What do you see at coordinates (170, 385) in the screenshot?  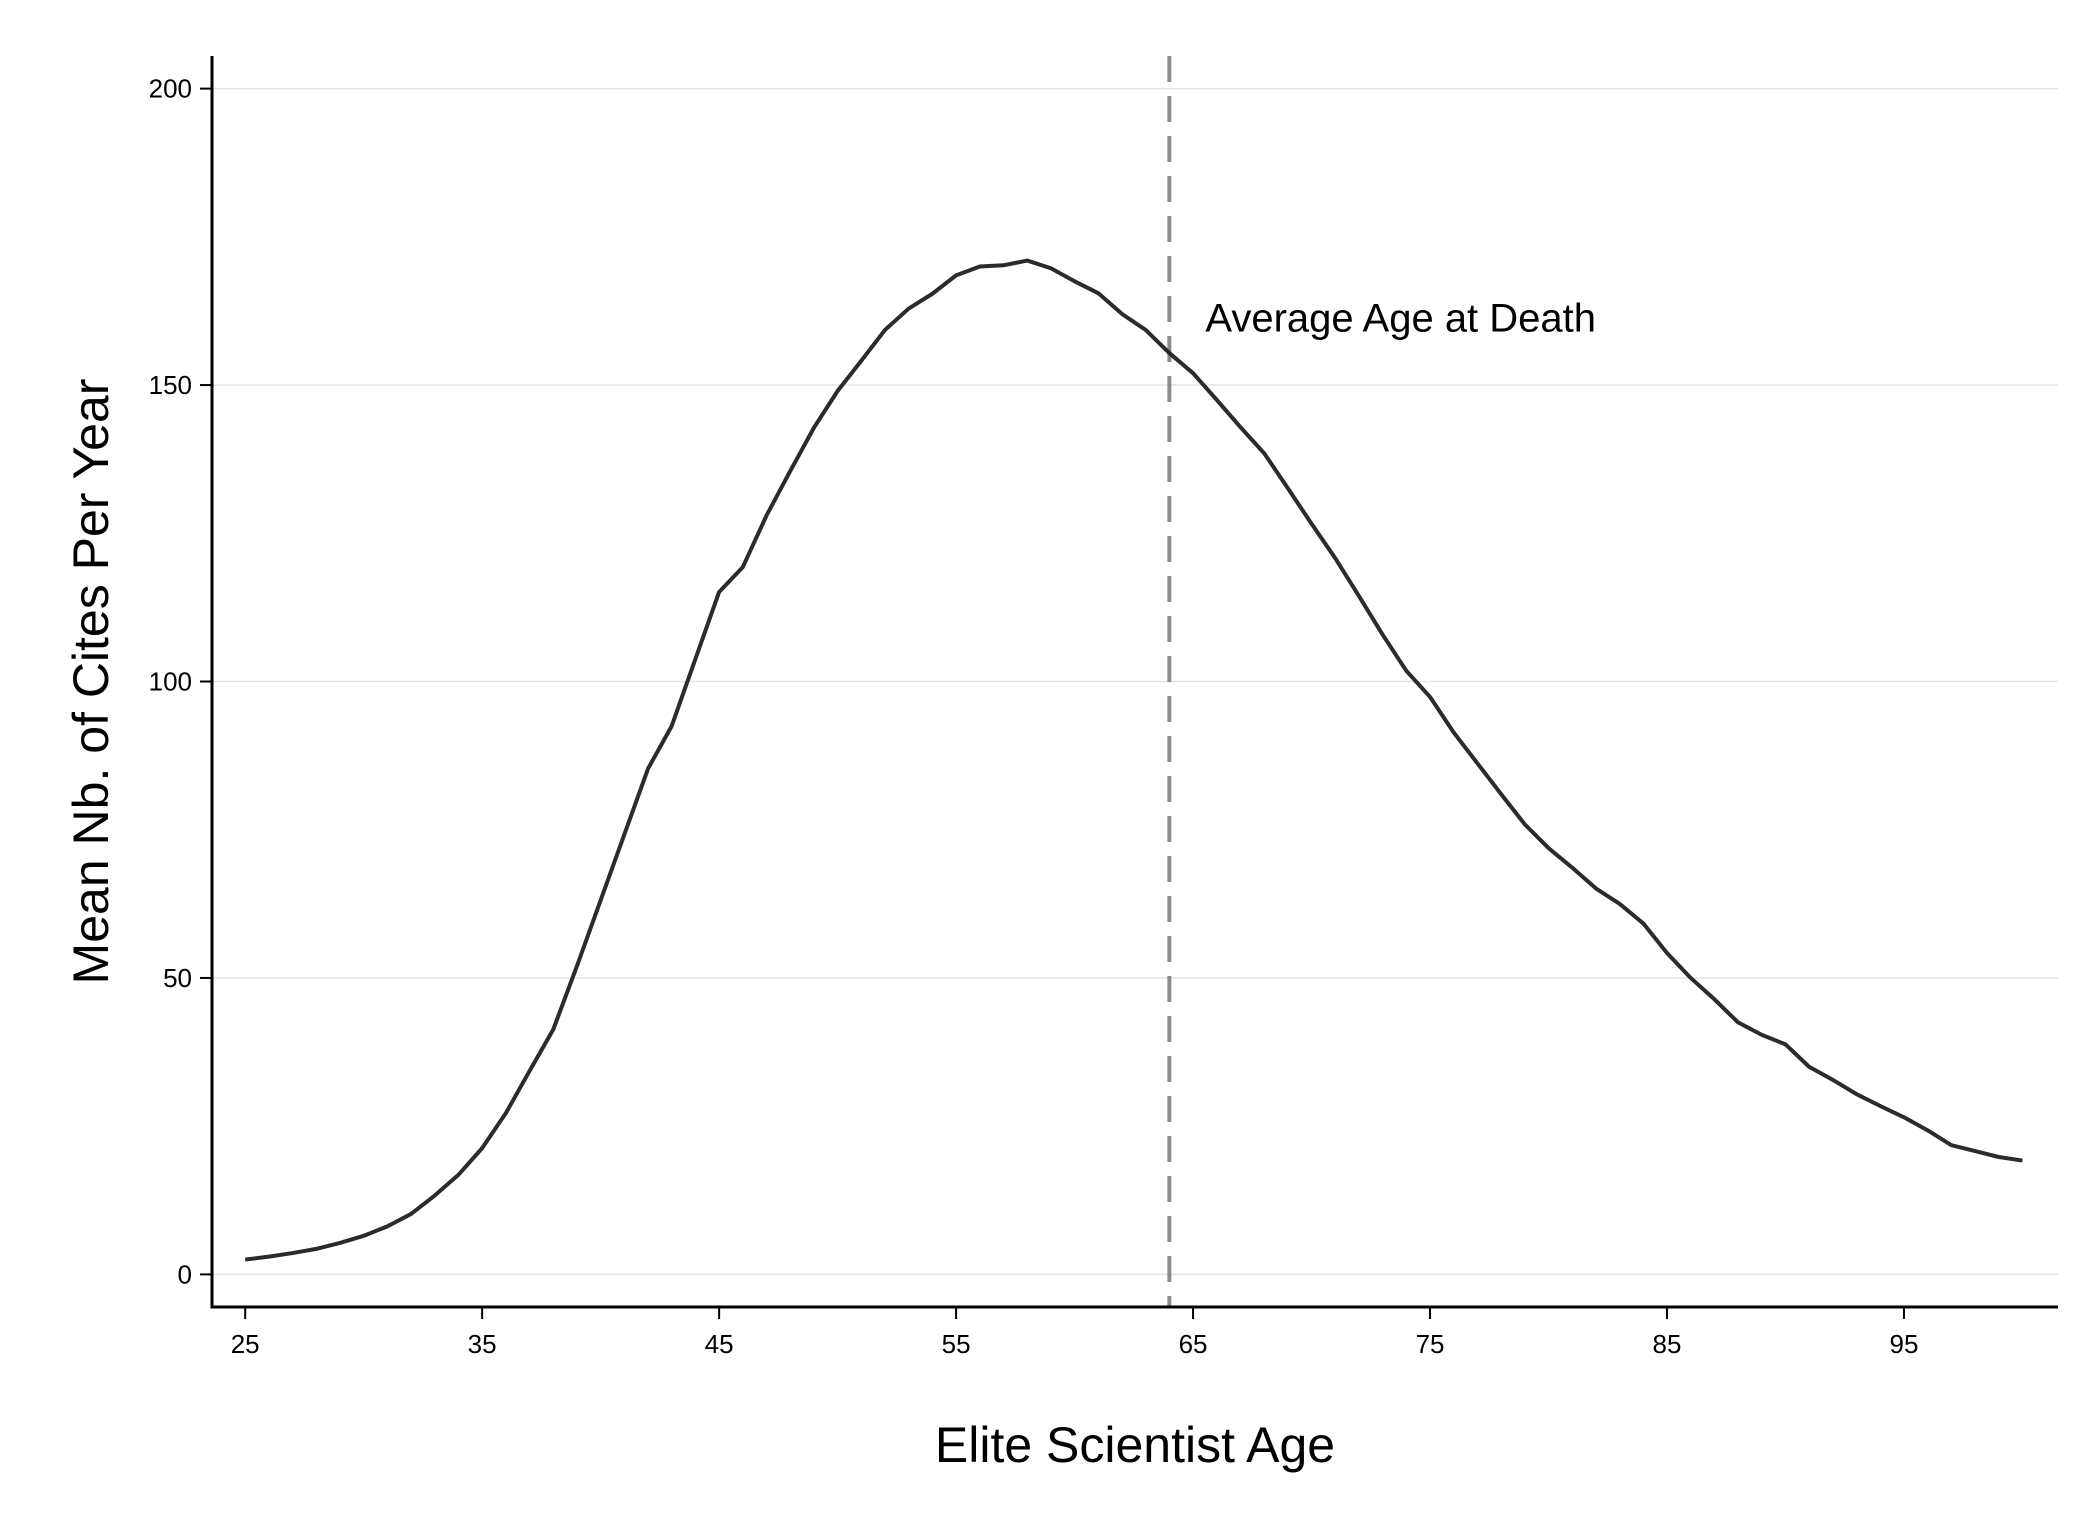 I see `y-tick-label: 150` at bounding box center [170, 385].